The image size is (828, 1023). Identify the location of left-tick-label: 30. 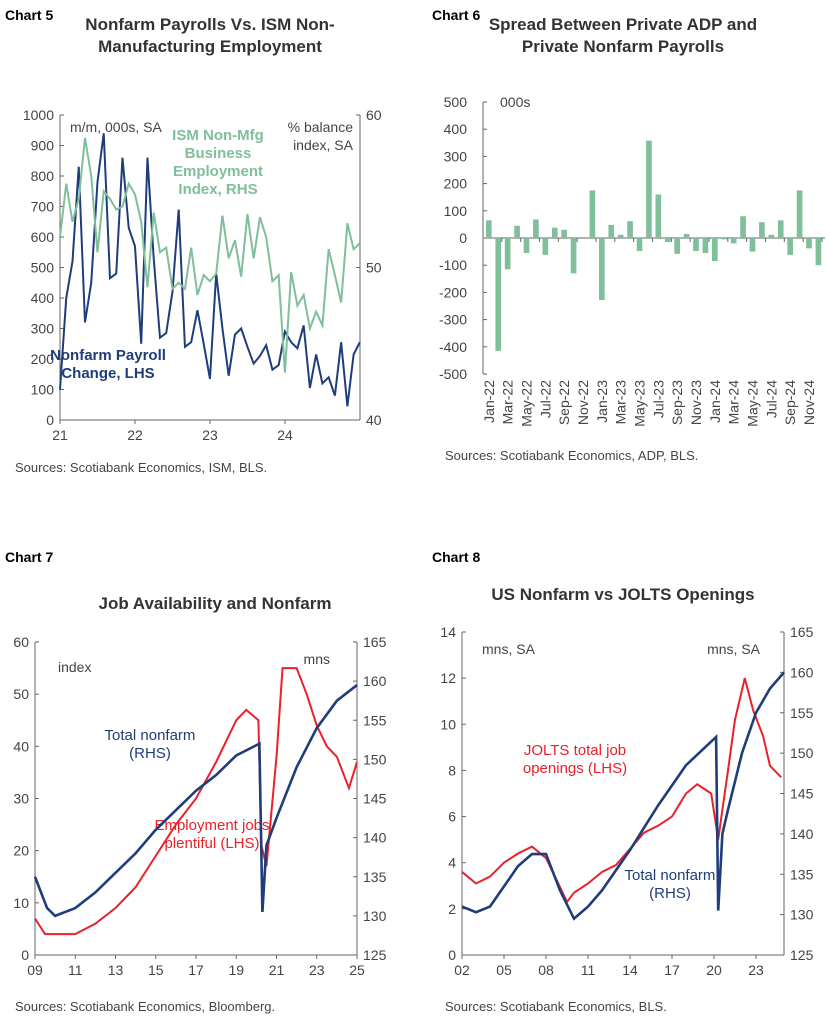
(21, 799).